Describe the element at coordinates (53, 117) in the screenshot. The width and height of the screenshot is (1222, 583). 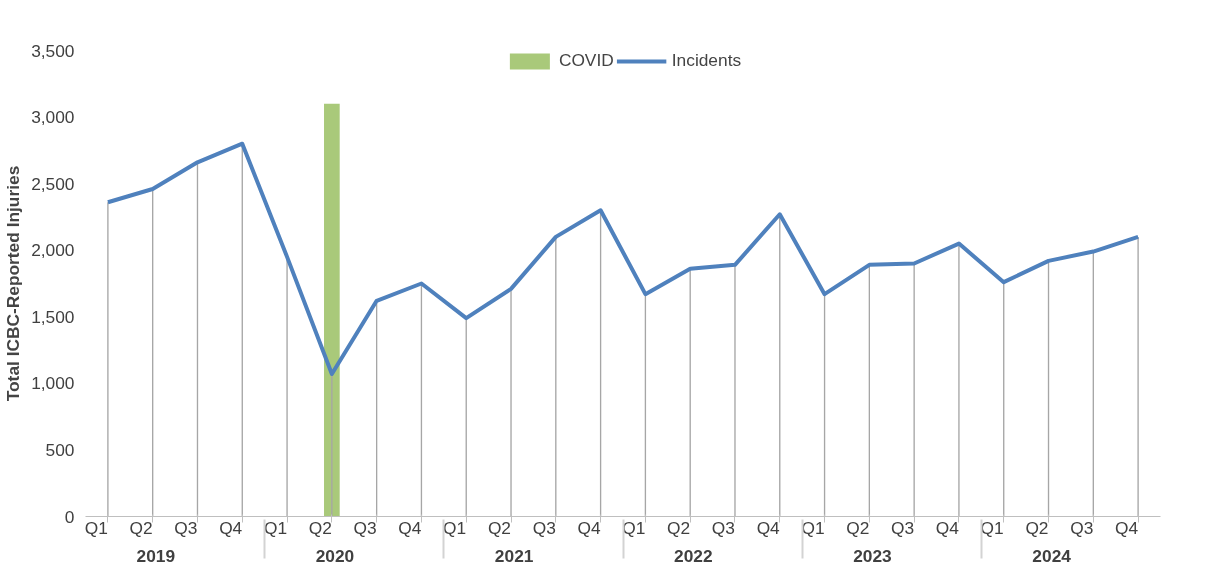
I see `y-tick-label: 3,000` at that location.